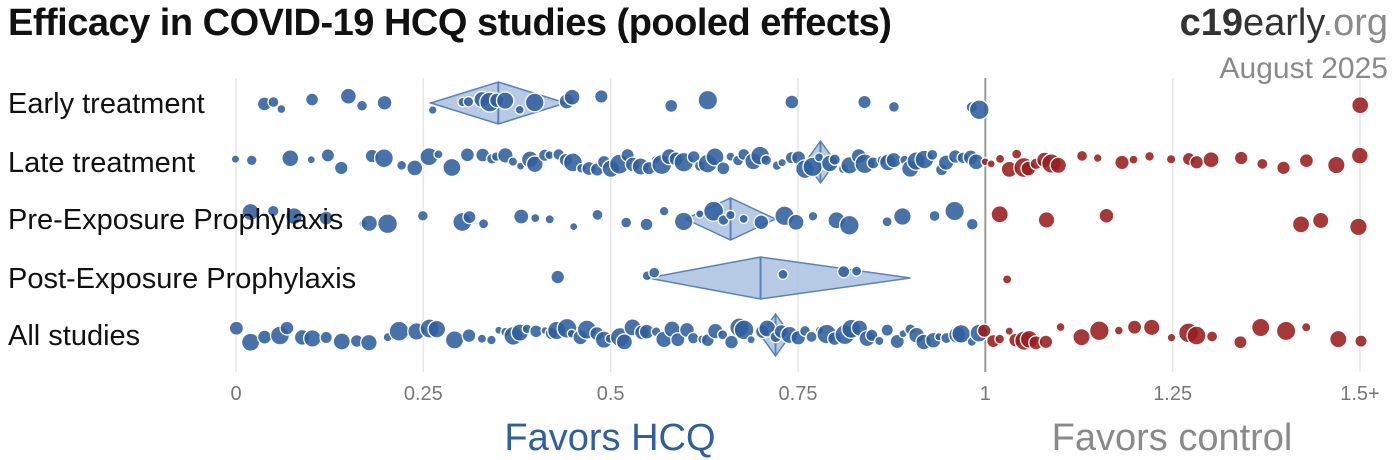 The height and width of the screenshot is (460, 1400). What do you see at coordinates (235, 394) in the screenshot?
I see `x-tick-label: 0` at bounding box center [235, 394].